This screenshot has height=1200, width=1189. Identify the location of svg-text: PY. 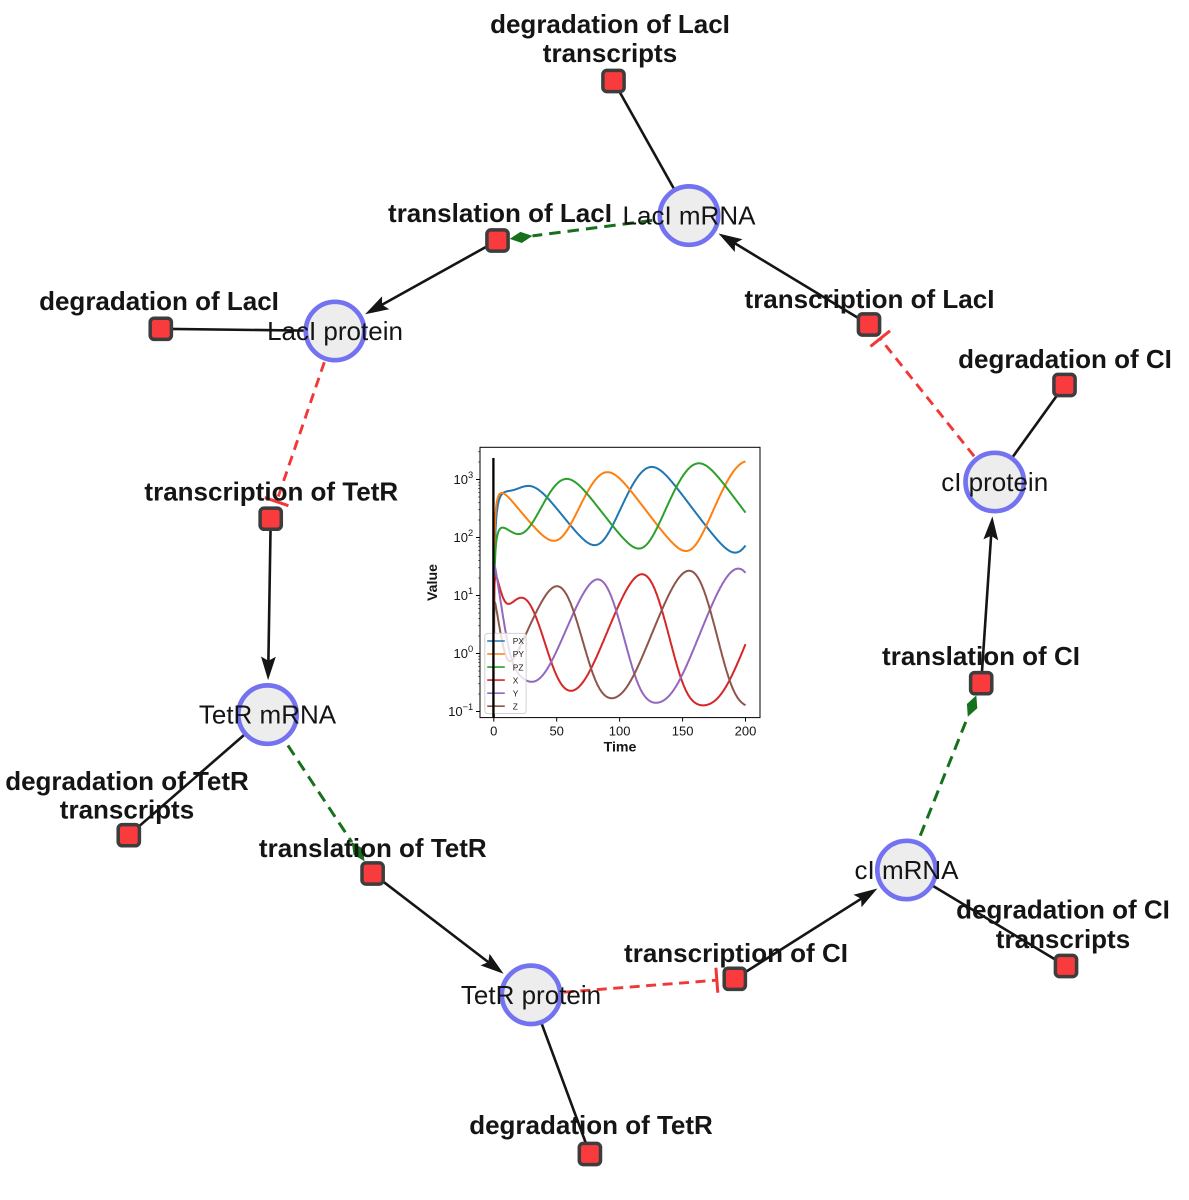
(519, 654).